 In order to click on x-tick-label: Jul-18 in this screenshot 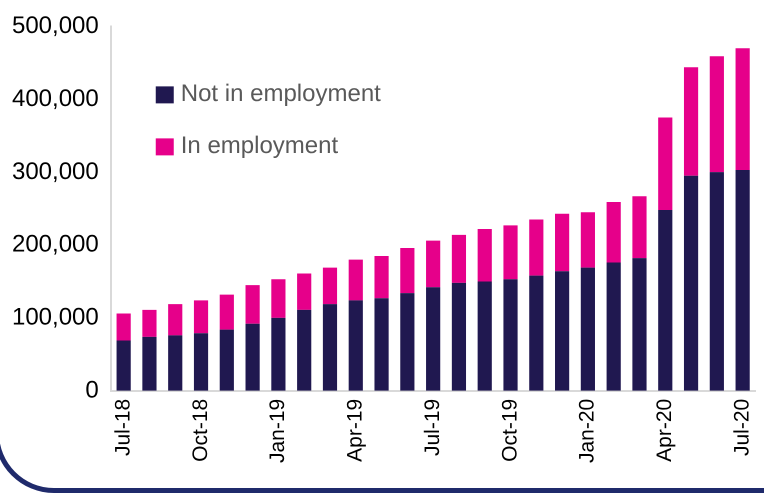, I will do `click(122, 427)`.